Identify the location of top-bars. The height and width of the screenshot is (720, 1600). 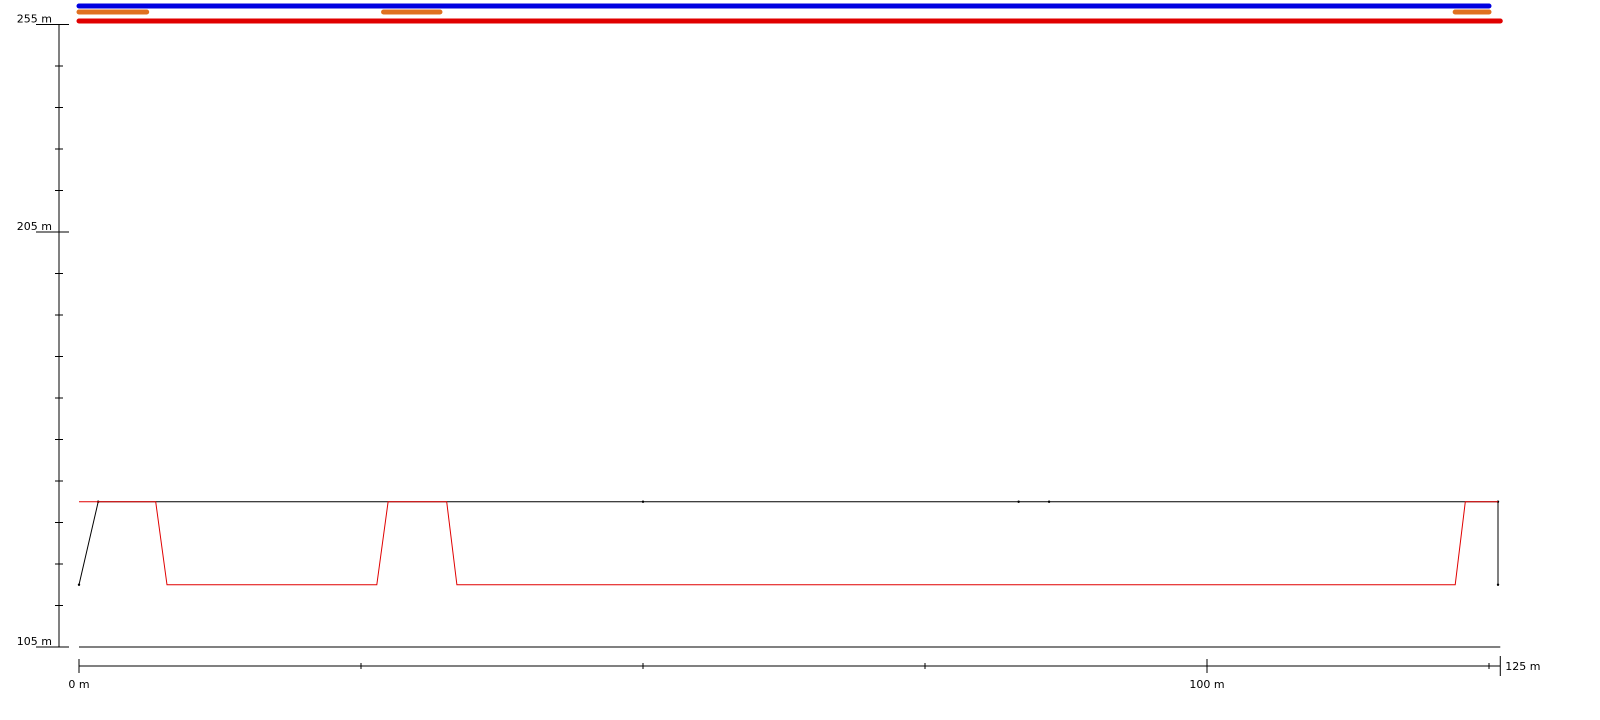
(789, 13).